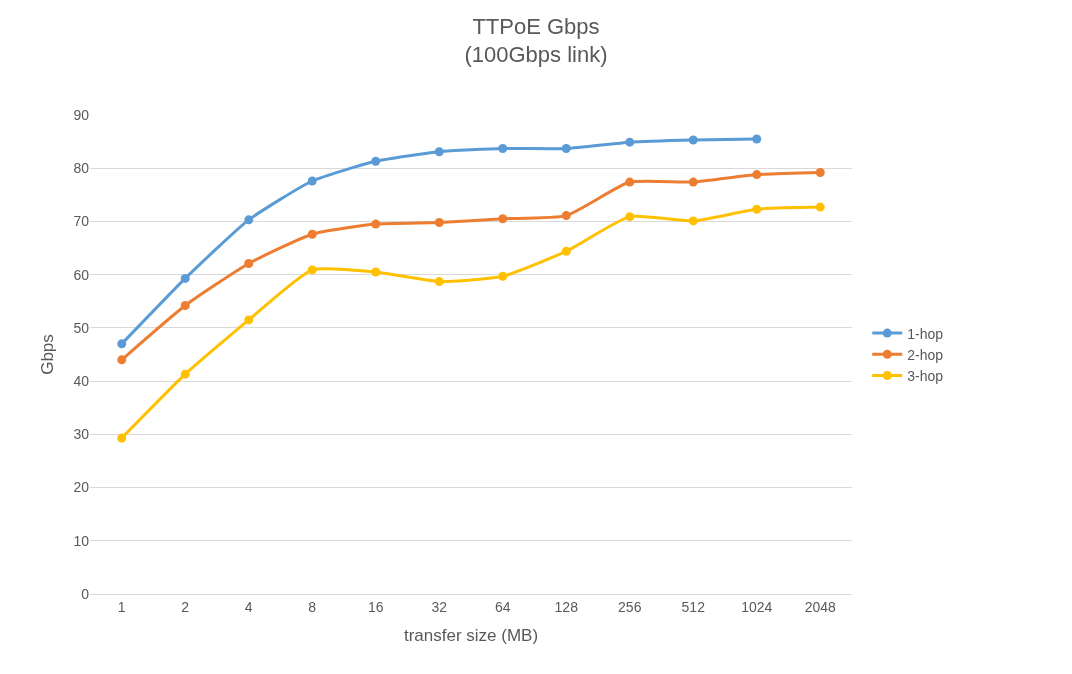 Image resolution: width=1072 pixels, height=674 pixels. Describe the element at coordinates (81, 274) in the screenshot. I see `y-tick-label: 60` at that location.